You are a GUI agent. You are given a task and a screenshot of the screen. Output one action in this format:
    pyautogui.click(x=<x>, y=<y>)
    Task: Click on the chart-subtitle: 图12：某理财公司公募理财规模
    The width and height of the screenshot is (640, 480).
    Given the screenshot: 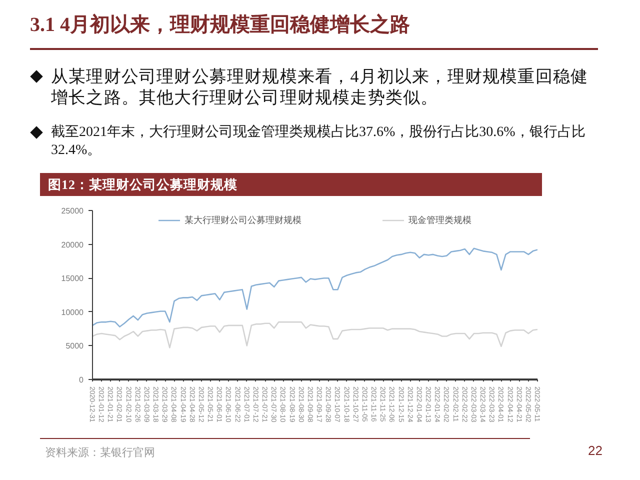 What is the action you would take?
    pyautogui.click(x=143, y=185)
    